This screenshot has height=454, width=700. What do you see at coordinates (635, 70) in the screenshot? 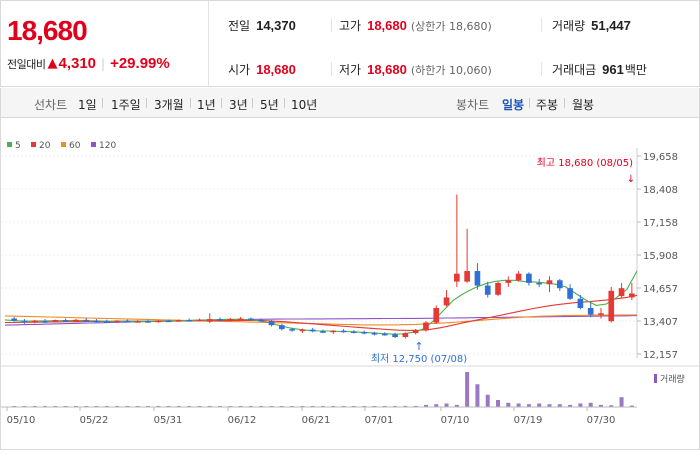
I see `stat-unit: 백만` at bounding box center [635, 70].